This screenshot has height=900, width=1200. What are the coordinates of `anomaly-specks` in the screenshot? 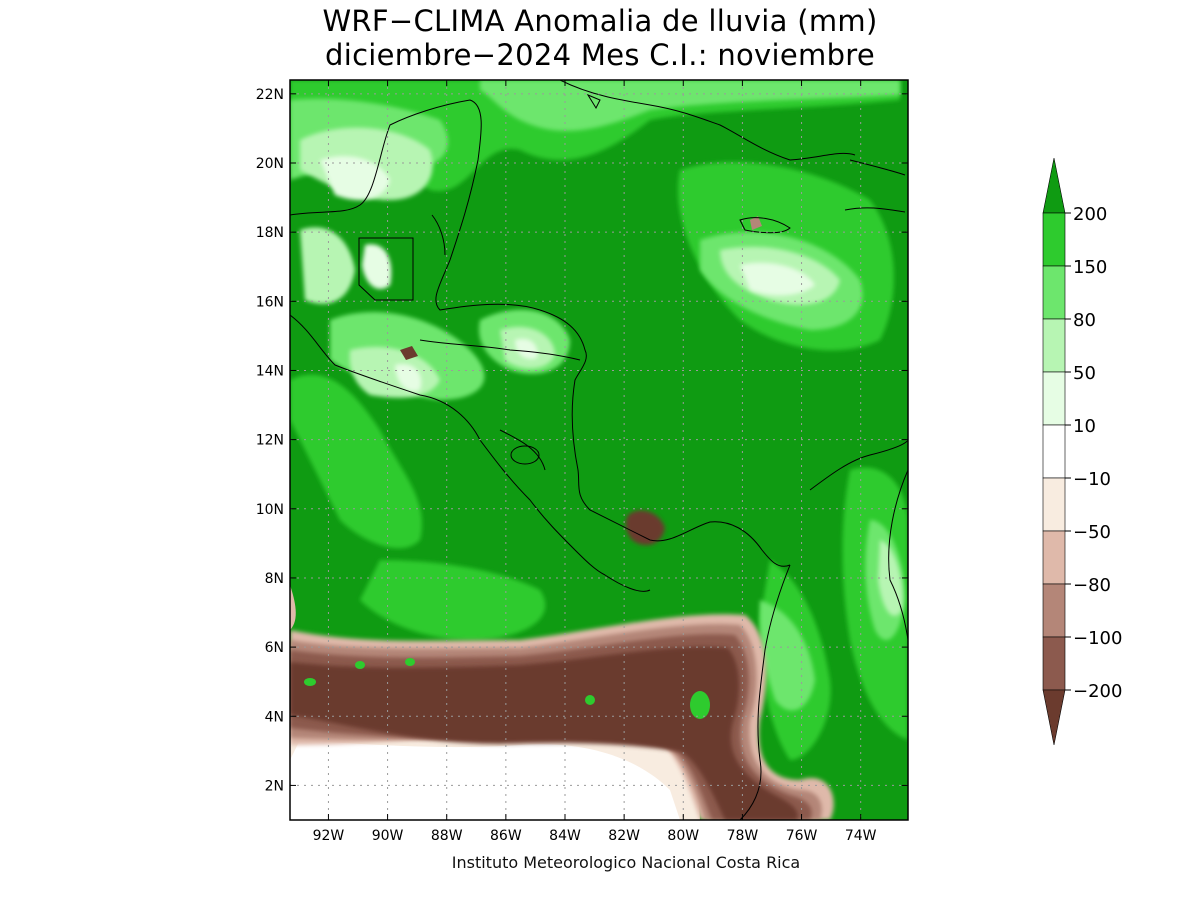 It's located at (507, 688).